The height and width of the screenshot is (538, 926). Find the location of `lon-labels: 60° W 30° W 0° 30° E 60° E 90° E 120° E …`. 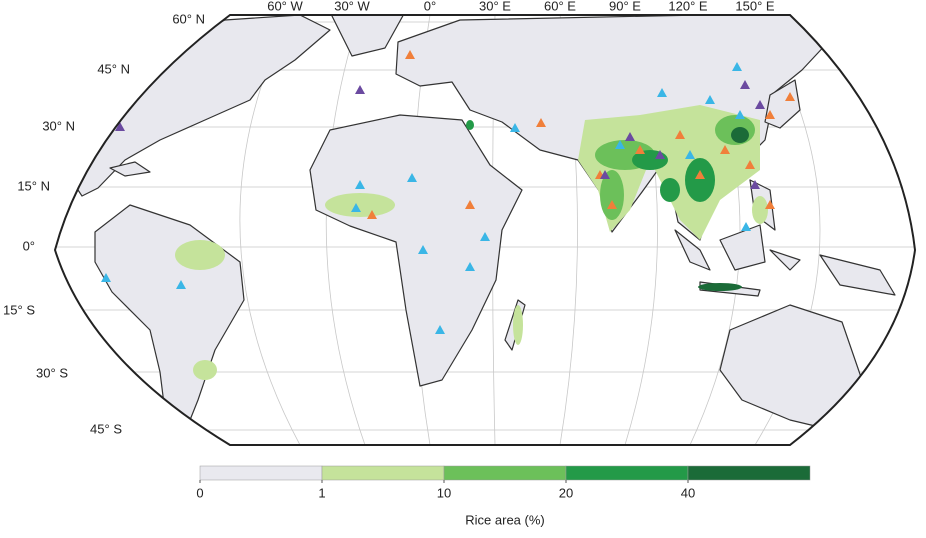

lon-labels: 60° W 30° W 0° 30° E 60° E 90° E 120° E … is located at coordinates (521, 6).